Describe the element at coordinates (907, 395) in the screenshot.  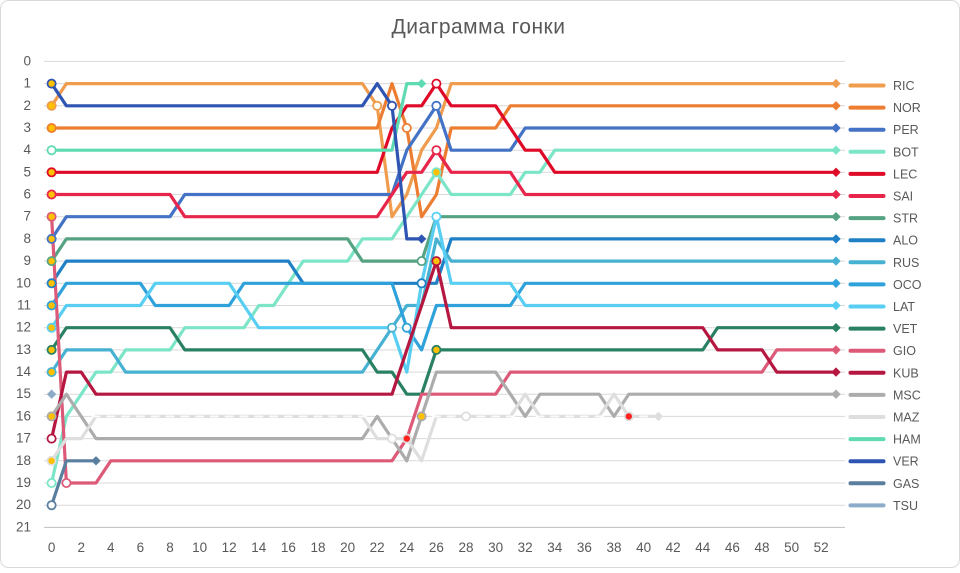
I see `svg-text: MSC` at that location.